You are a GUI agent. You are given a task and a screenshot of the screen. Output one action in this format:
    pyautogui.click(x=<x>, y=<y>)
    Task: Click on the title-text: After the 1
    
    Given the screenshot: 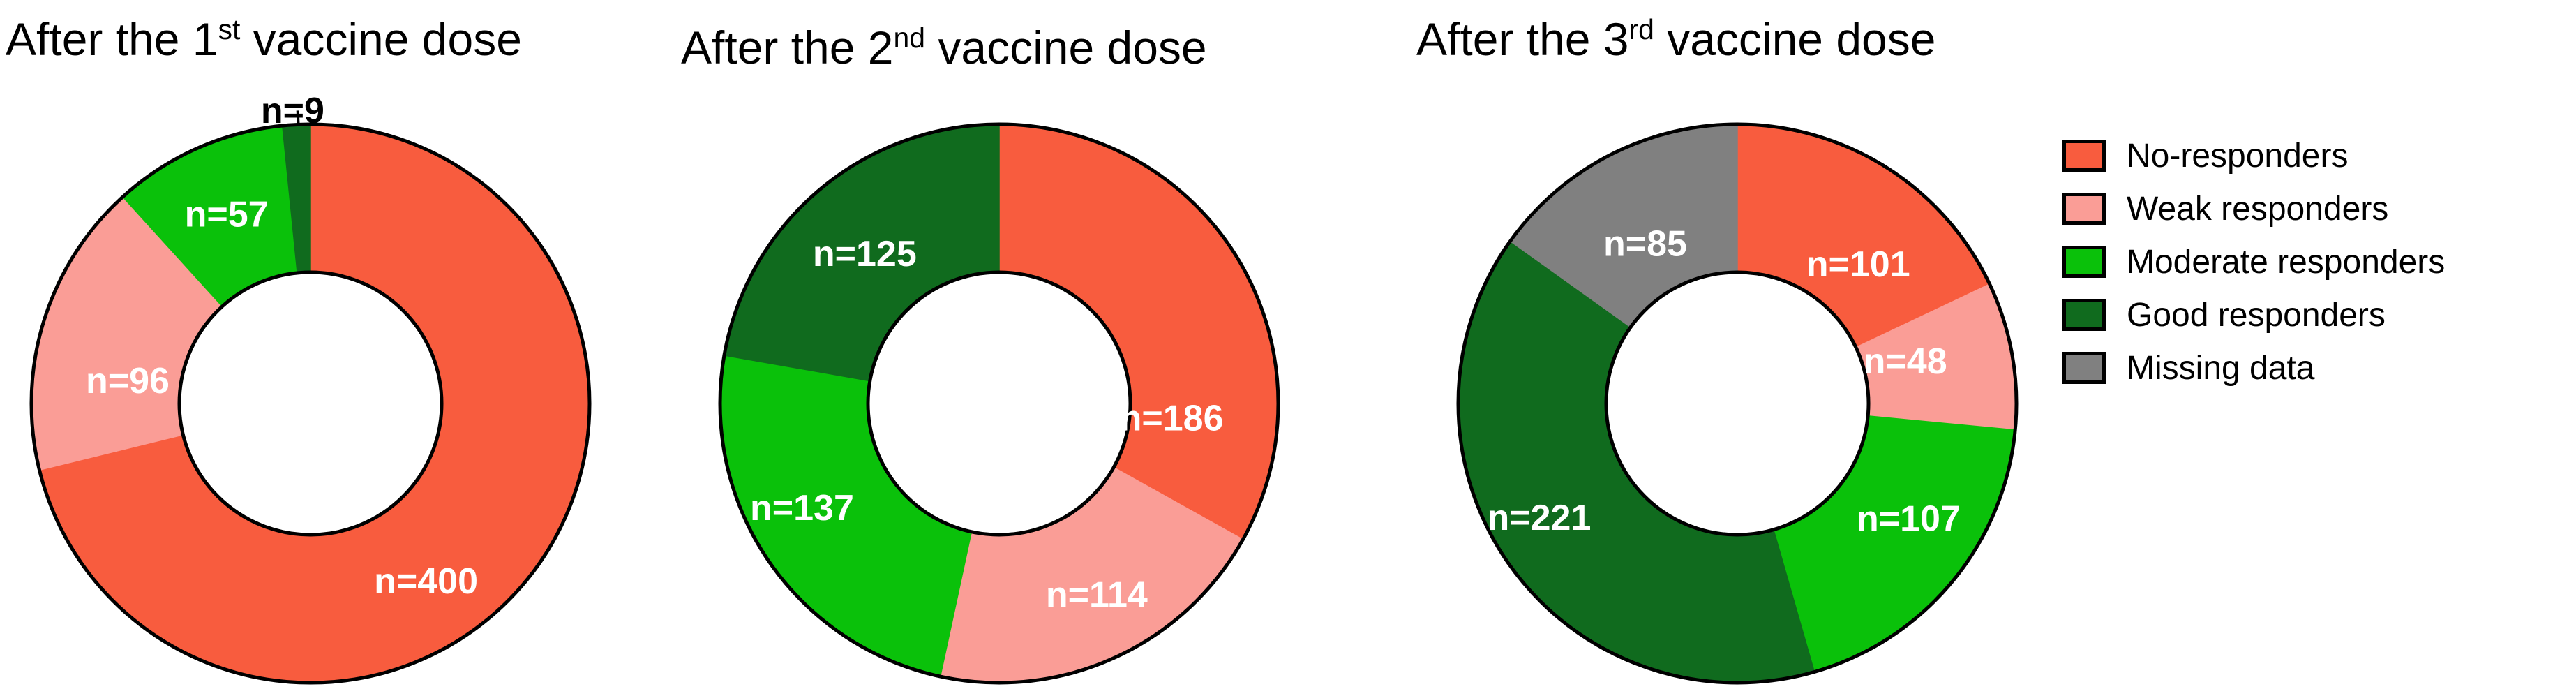 What is the action you would take?
    pyautogui.click(x=112, y=39)
    